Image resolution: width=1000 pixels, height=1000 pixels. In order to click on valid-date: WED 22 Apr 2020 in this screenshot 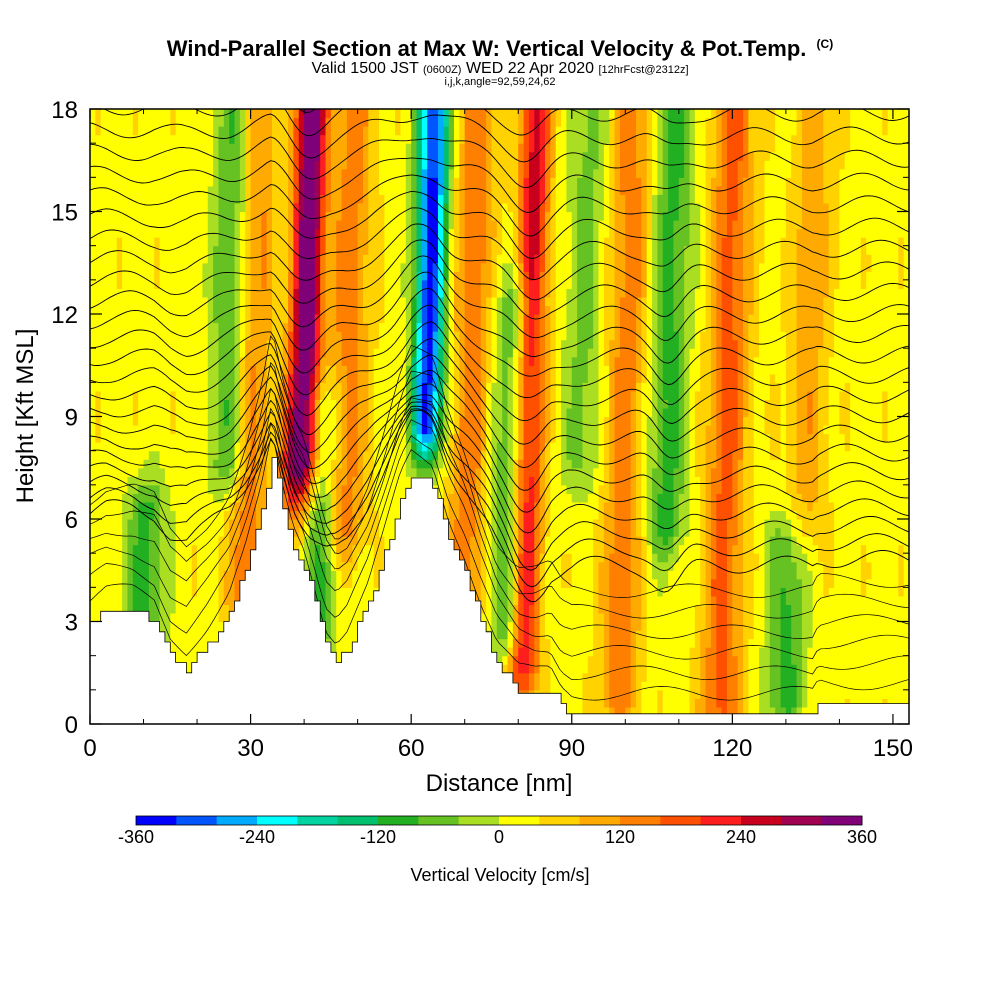, I will do `click(530, 68)`.